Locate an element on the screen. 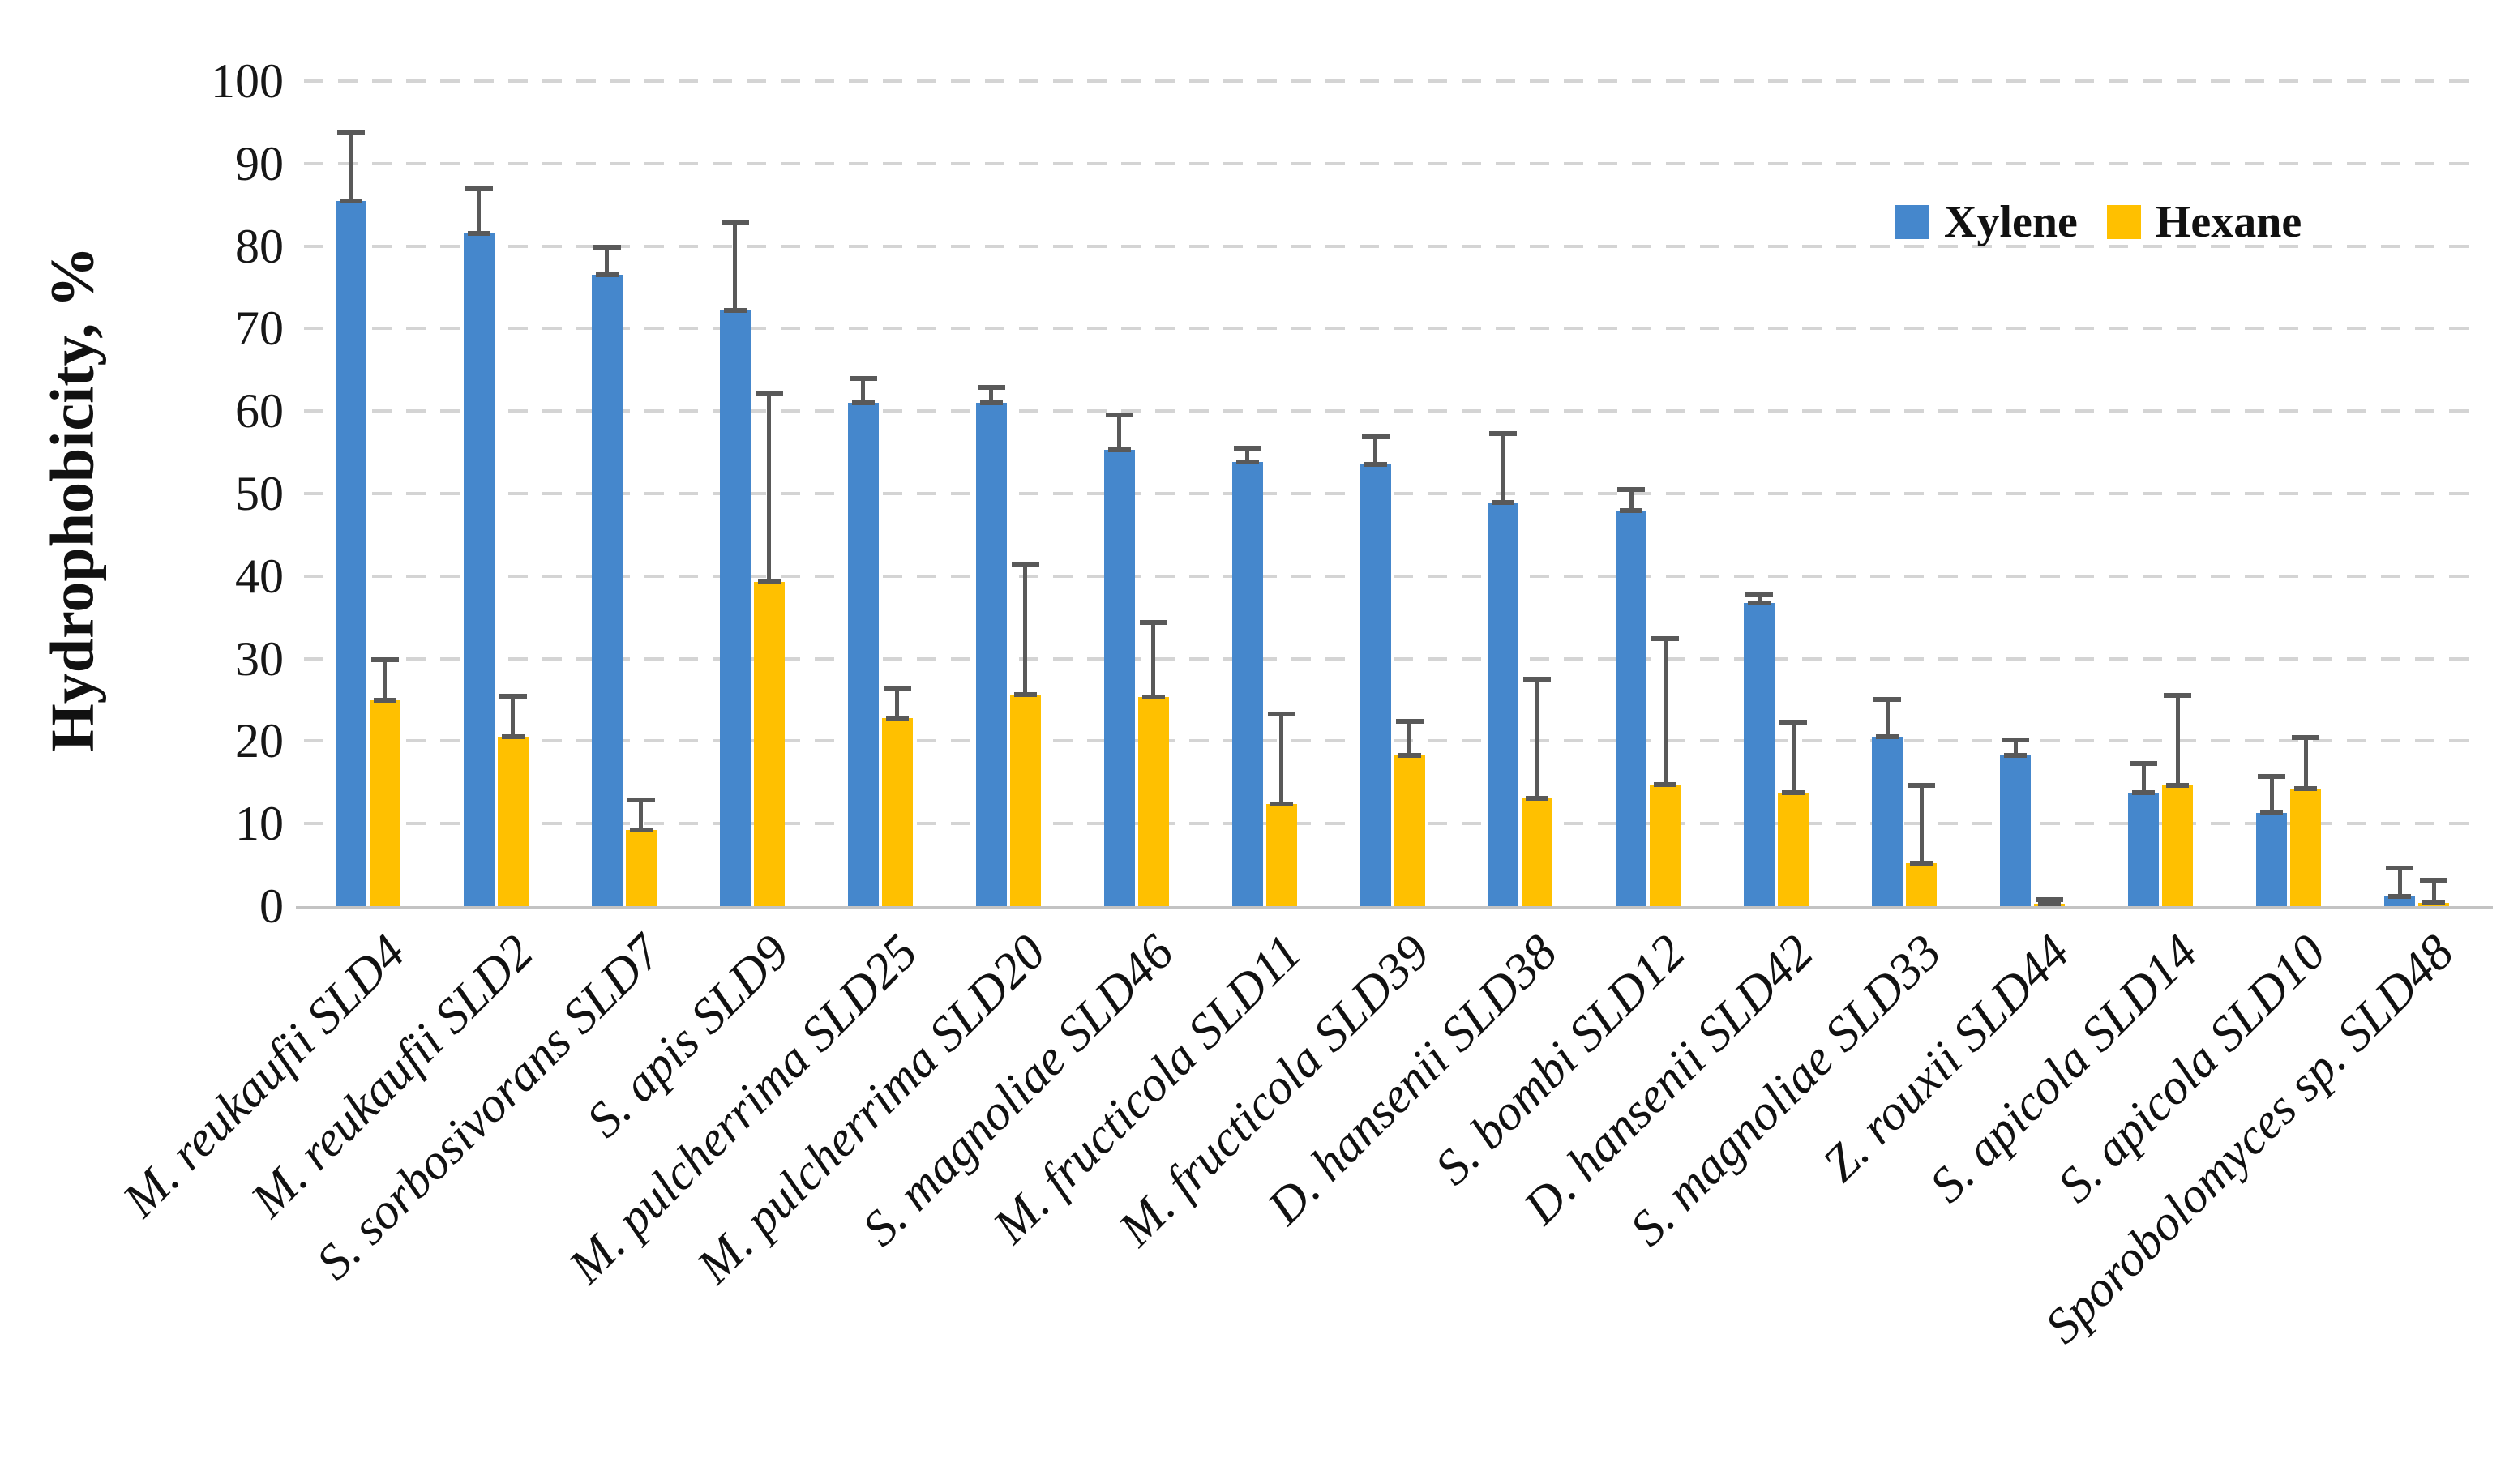 This screenshot has height=1484, width=2505. y-tick-label-40: 40 is located at coordinates (259, 576).